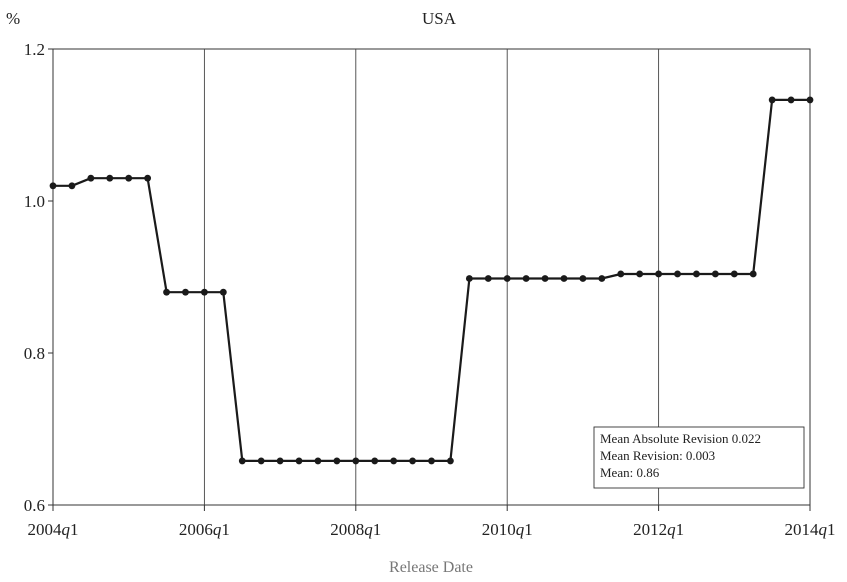  Describe the element at coordinates (34, 353) in the screenshot. I see `y-tick-label: 0.8` at that location.